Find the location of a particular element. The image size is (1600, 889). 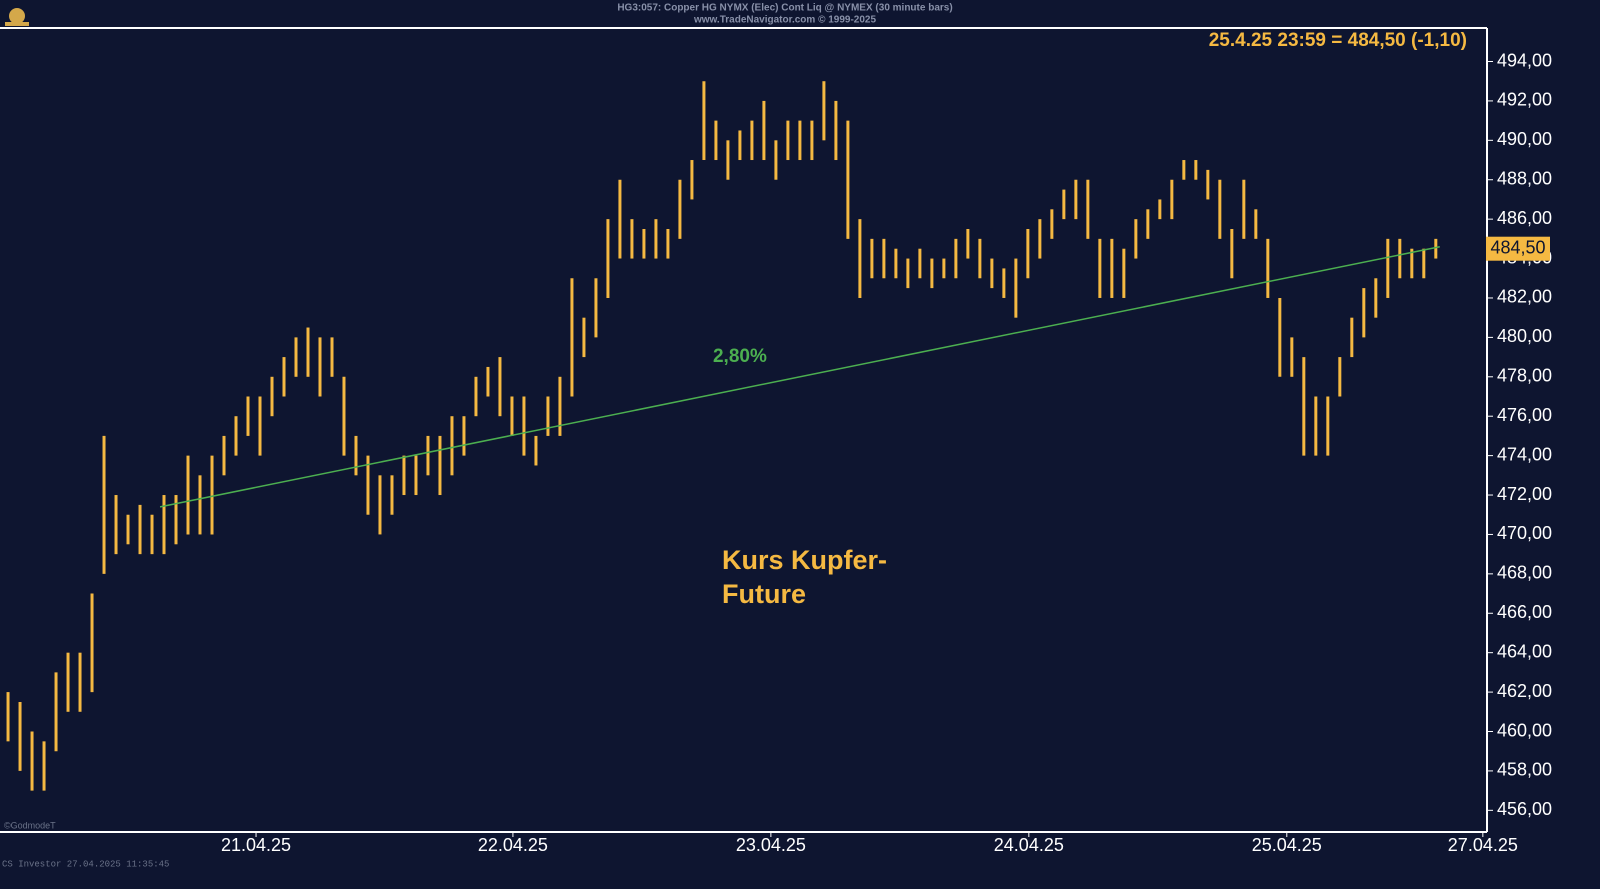

x-tick-label: 23.04.25 is located at coordinates (771, 845).